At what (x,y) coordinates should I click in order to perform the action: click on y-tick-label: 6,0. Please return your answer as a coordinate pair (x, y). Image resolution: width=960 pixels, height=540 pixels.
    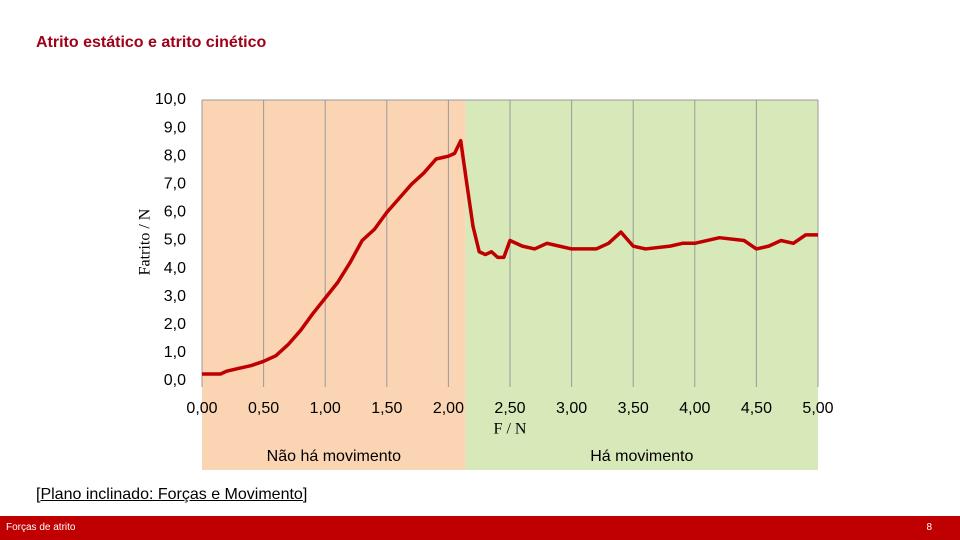
    Looking at the image, I should click on (175, 212).